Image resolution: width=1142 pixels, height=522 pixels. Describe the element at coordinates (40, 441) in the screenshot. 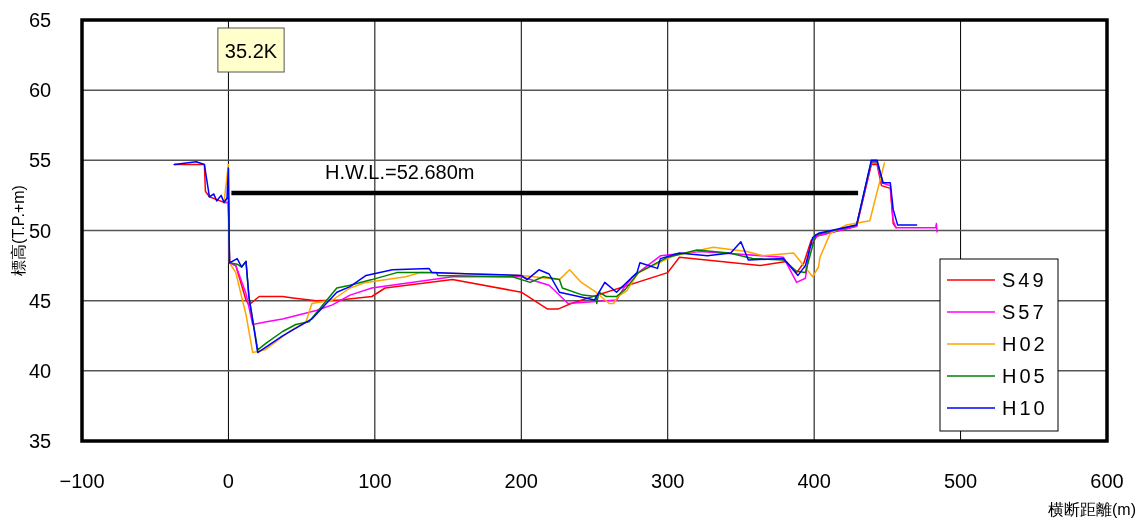

I see `y-tick-label: 35` at that location.